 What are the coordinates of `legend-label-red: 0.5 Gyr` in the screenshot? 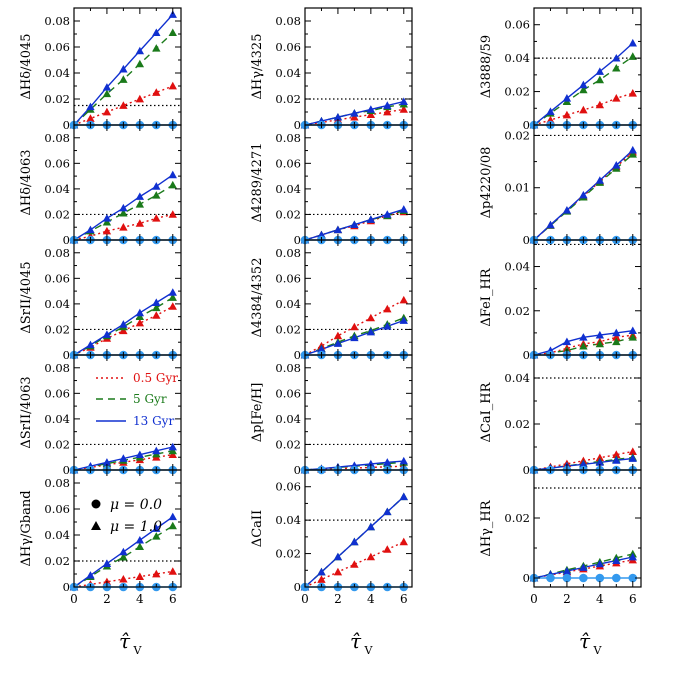 It's located at (155, 378).